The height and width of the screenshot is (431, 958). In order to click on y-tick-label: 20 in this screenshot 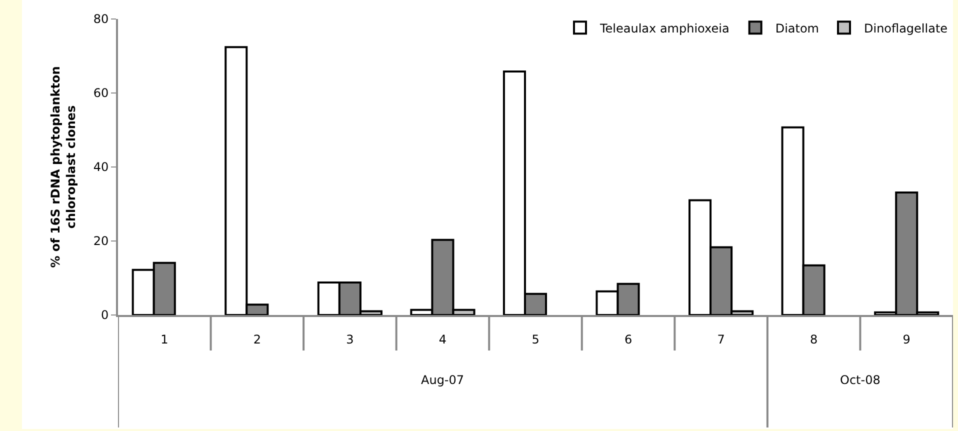, I will do `click(101, 241)`.